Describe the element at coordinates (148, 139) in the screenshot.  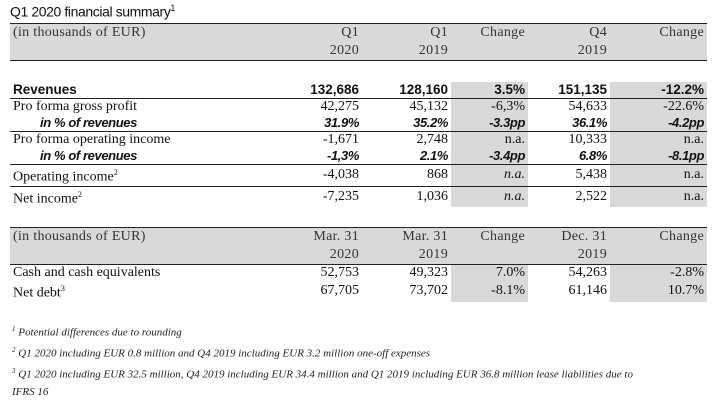
I see `row-label: Pro forma operating income` at that location.